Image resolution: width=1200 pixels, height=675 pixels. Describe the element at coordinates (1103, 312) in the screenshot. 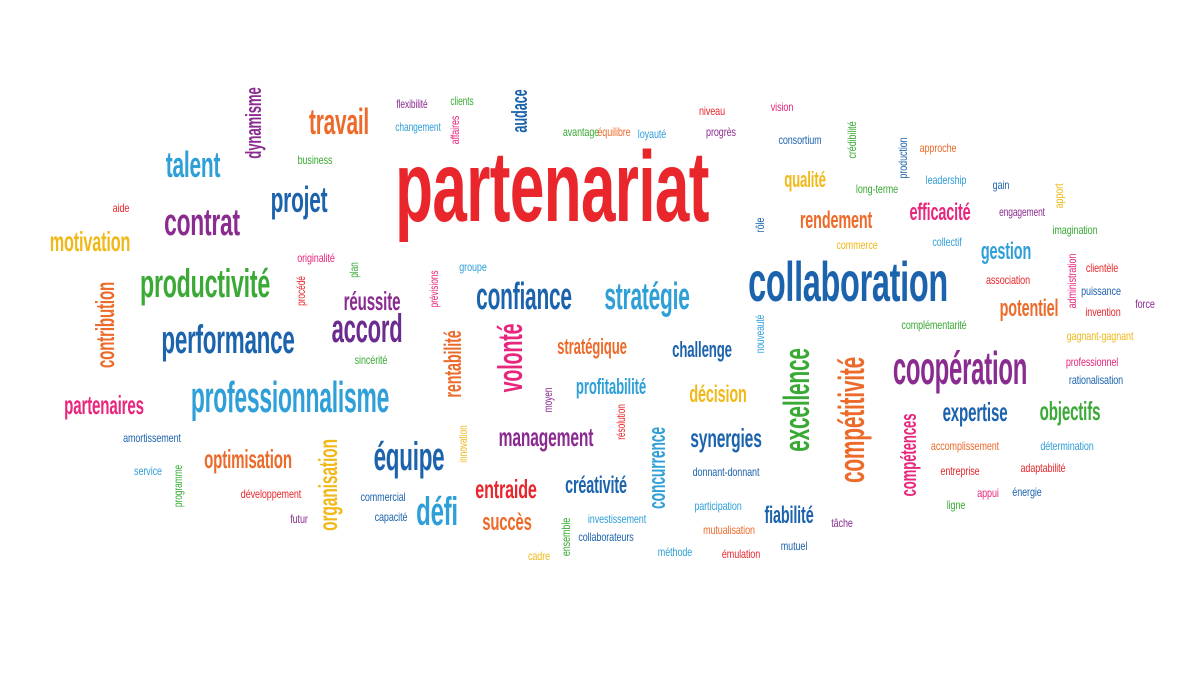

I see `word: invention` at that location.